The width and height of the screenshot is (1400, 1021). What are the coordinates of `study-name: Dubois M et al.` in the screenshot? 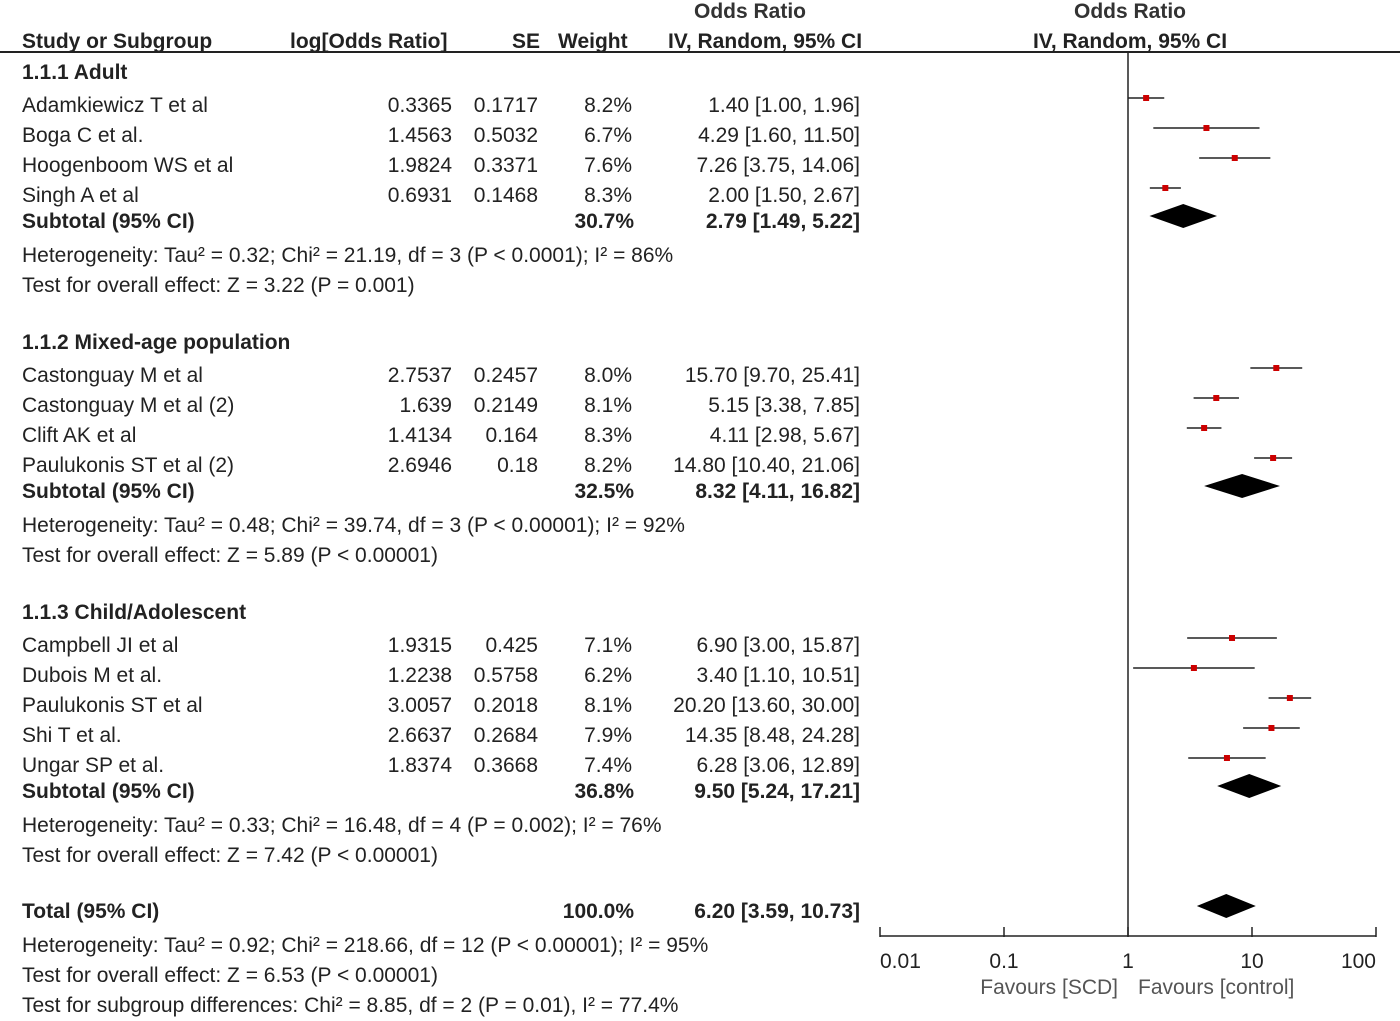 It's located at (92, 675).